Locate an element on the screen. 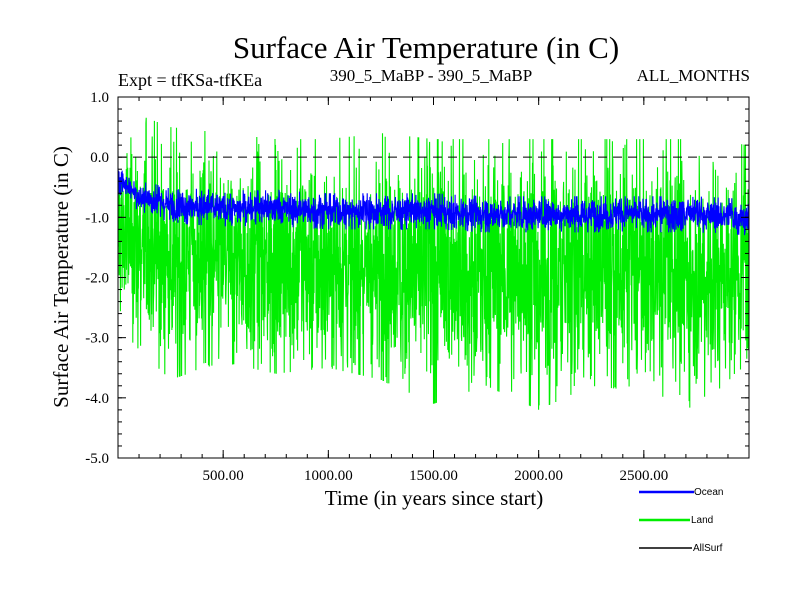 The image size is (800, 600). x-axis-label: Time (in years since start) is located at coordinates (434, 498).